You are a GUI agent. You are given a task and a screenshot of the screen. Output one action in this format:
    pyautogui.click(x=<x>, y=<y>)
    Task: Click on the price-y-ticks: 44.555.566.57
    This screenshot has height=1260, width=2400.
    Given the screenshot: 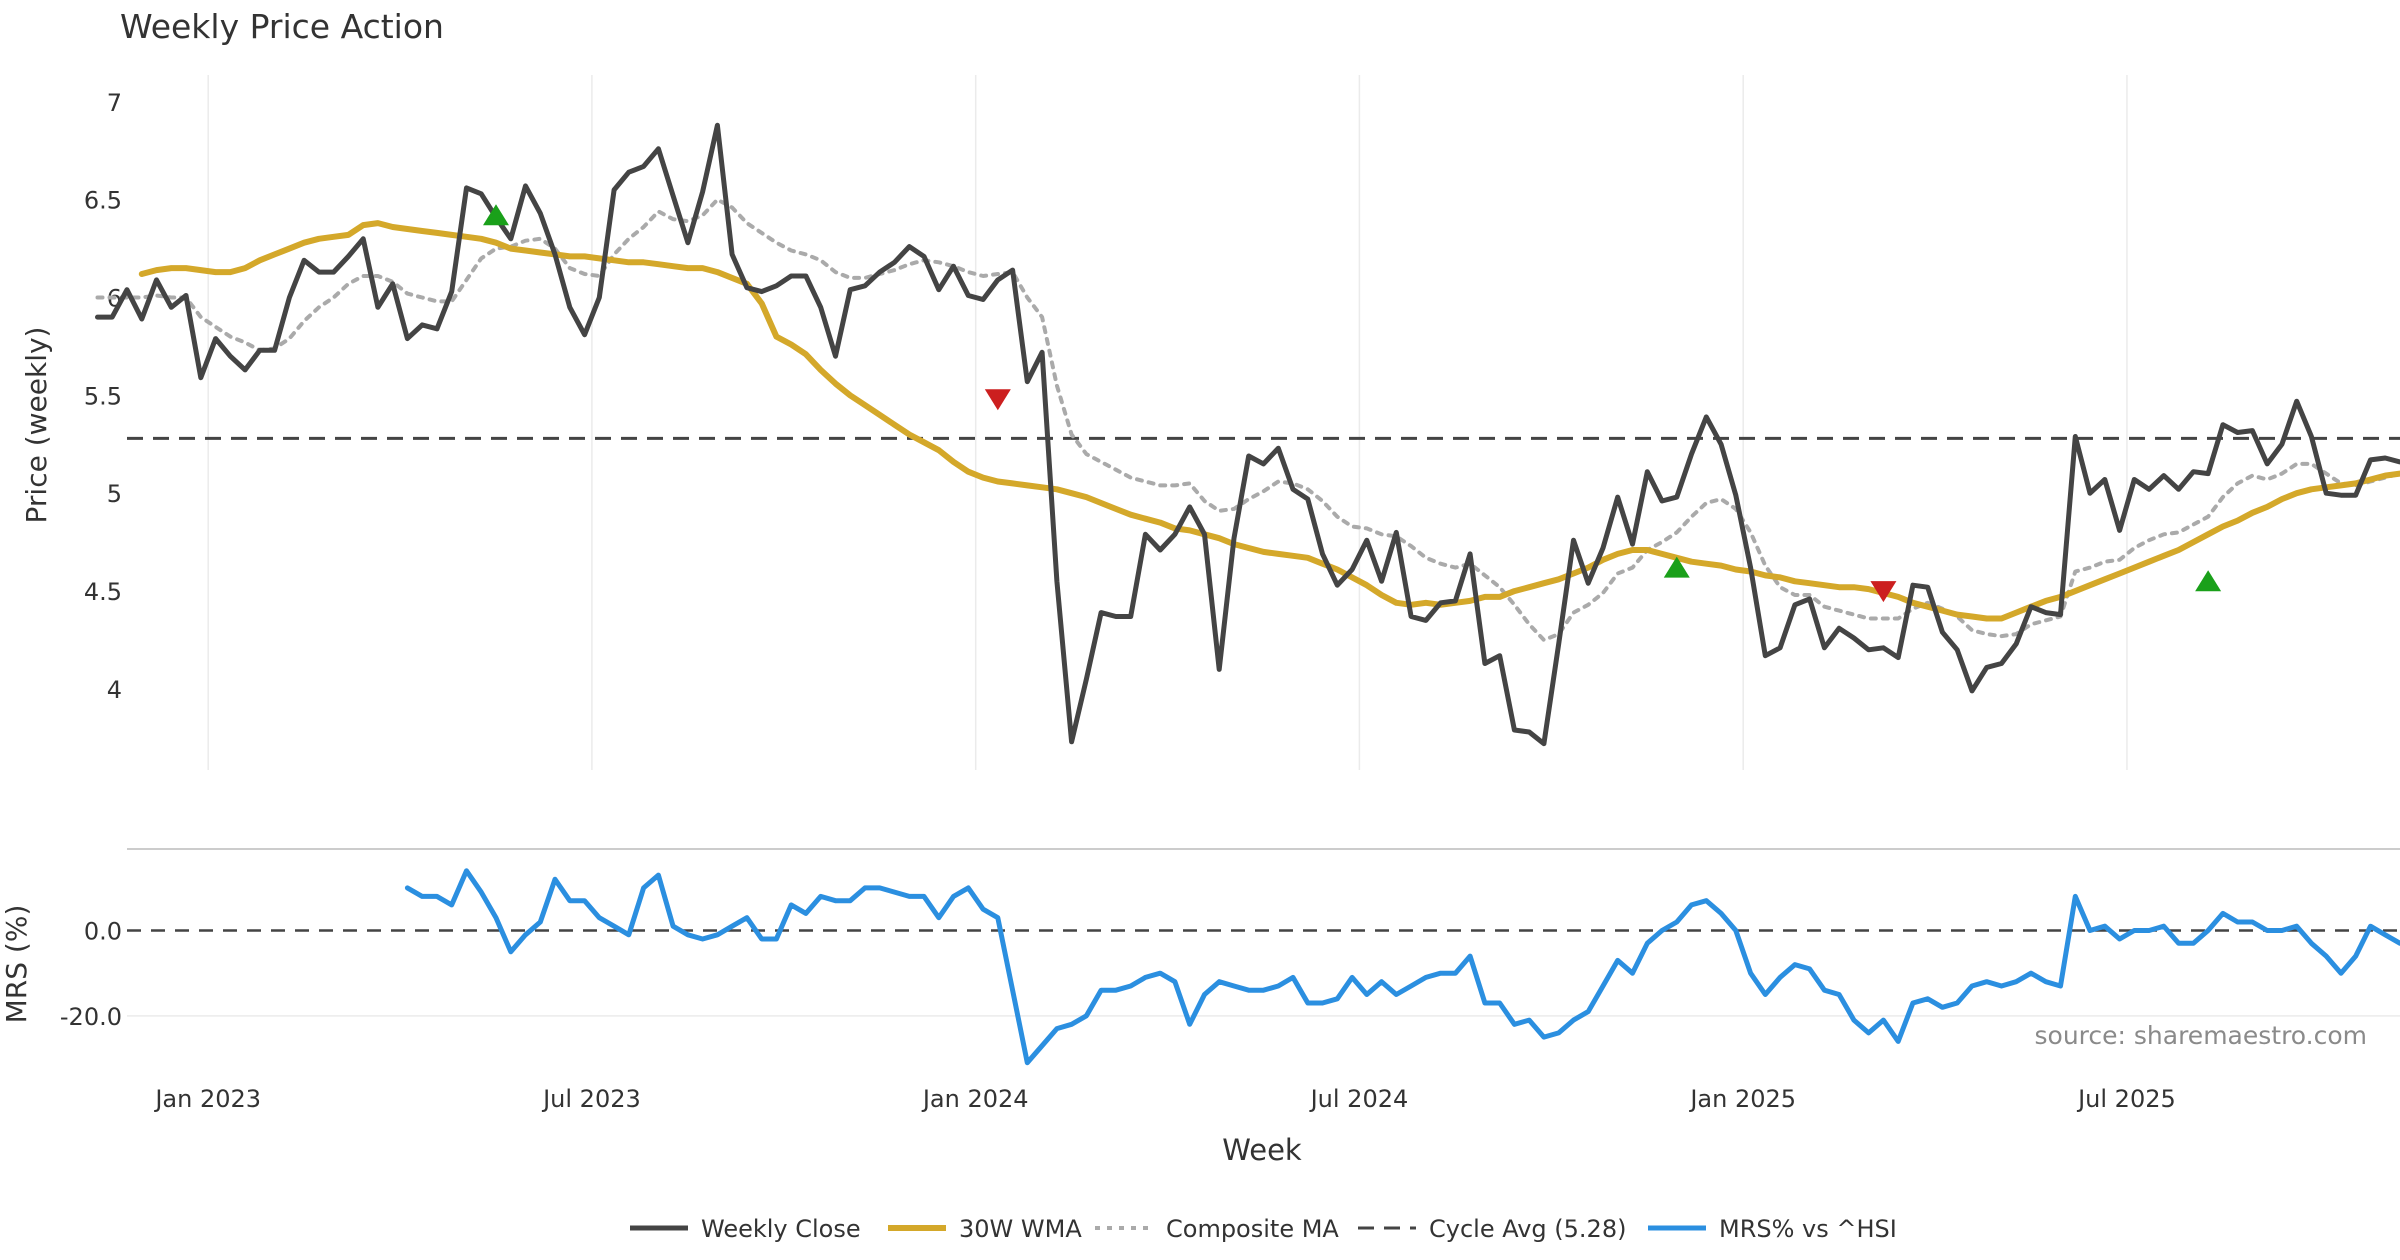 What is the action you would take?
    pyautogui.click(x=103, y=396)
    